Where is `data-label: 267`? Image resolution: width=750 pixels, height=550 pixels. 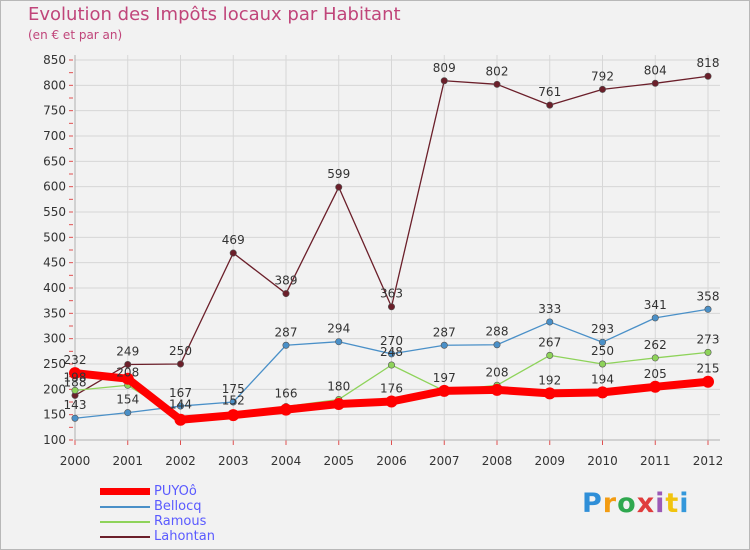 data-label: 267 is located at coordinates (549, 342).